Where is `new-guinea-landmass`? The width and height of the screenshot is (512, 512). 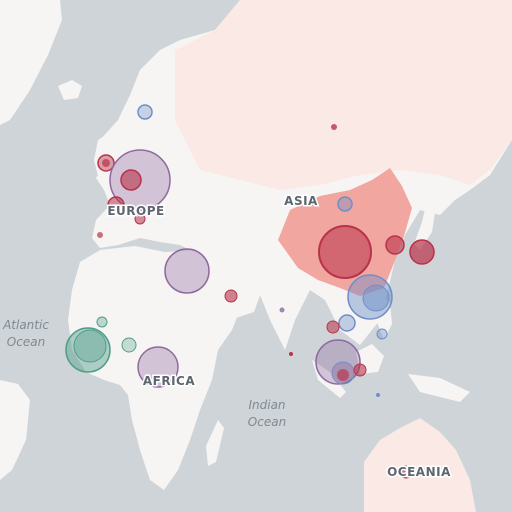 new-guinea-landmass is located at coordinates (439, 388).